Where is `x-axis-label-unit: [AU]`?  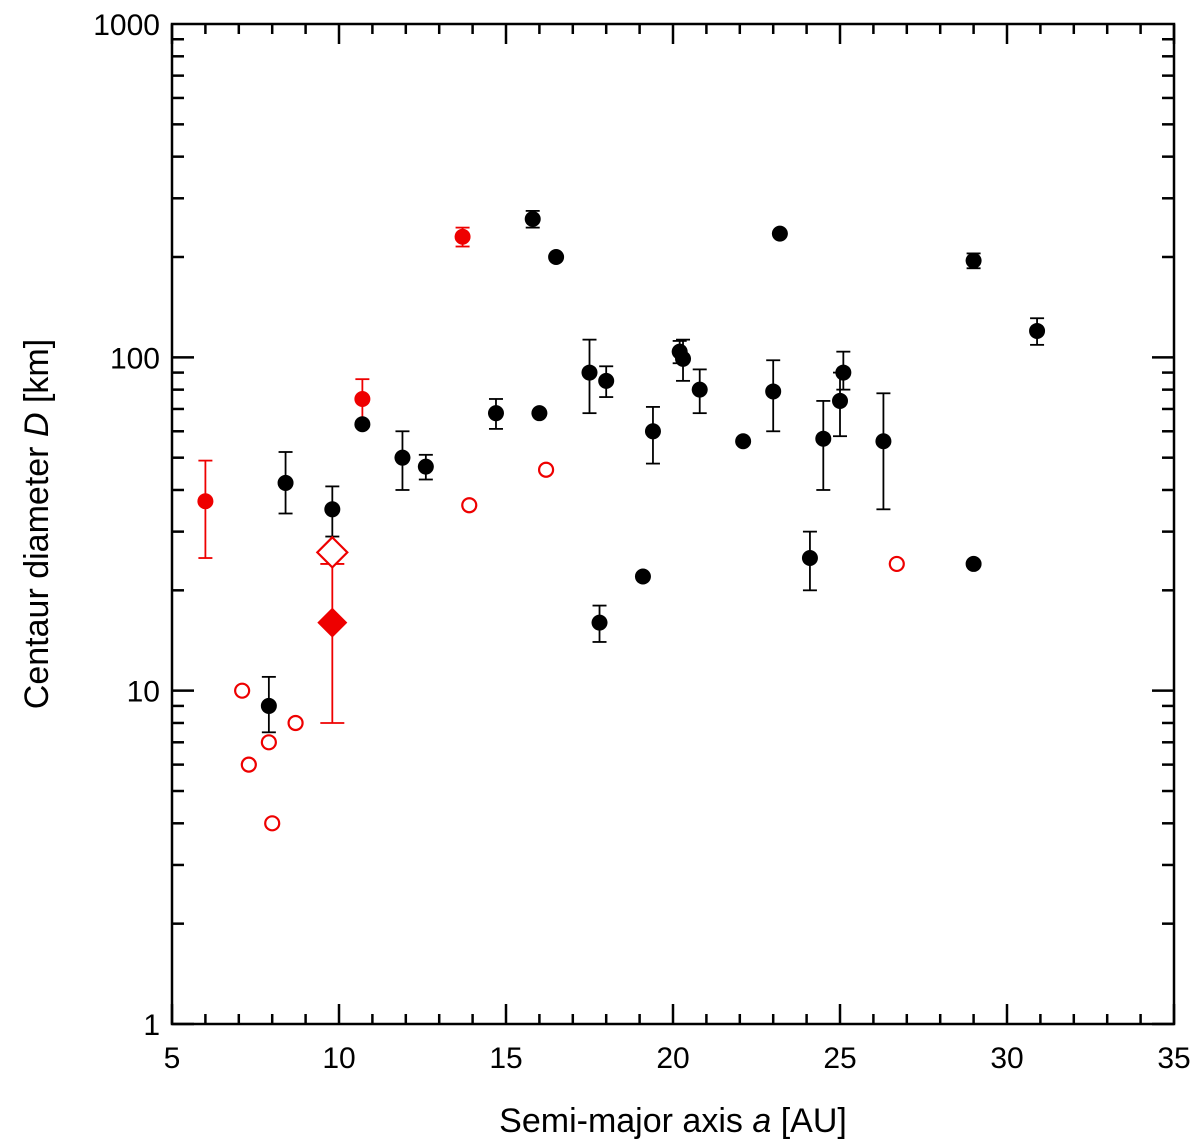
x-axis-label-unit: [AU] is located at coordinates (809, 1121).